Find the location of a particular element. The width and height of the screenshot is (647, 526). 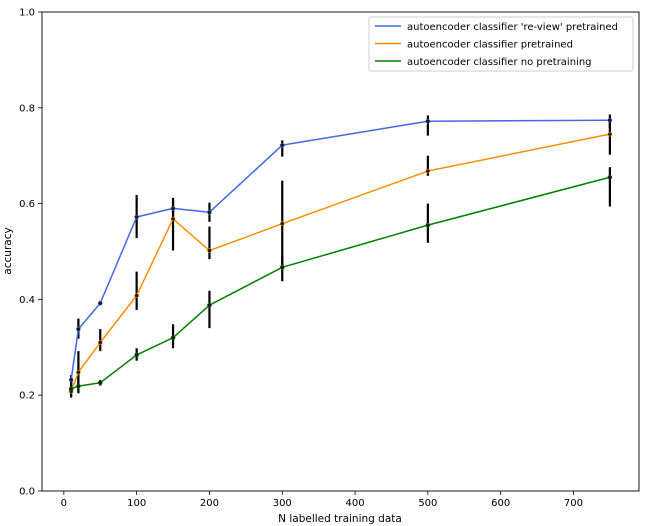

legend-label-pretrained: autoencoder classifier pretrained is located at coordinates (490, 45).